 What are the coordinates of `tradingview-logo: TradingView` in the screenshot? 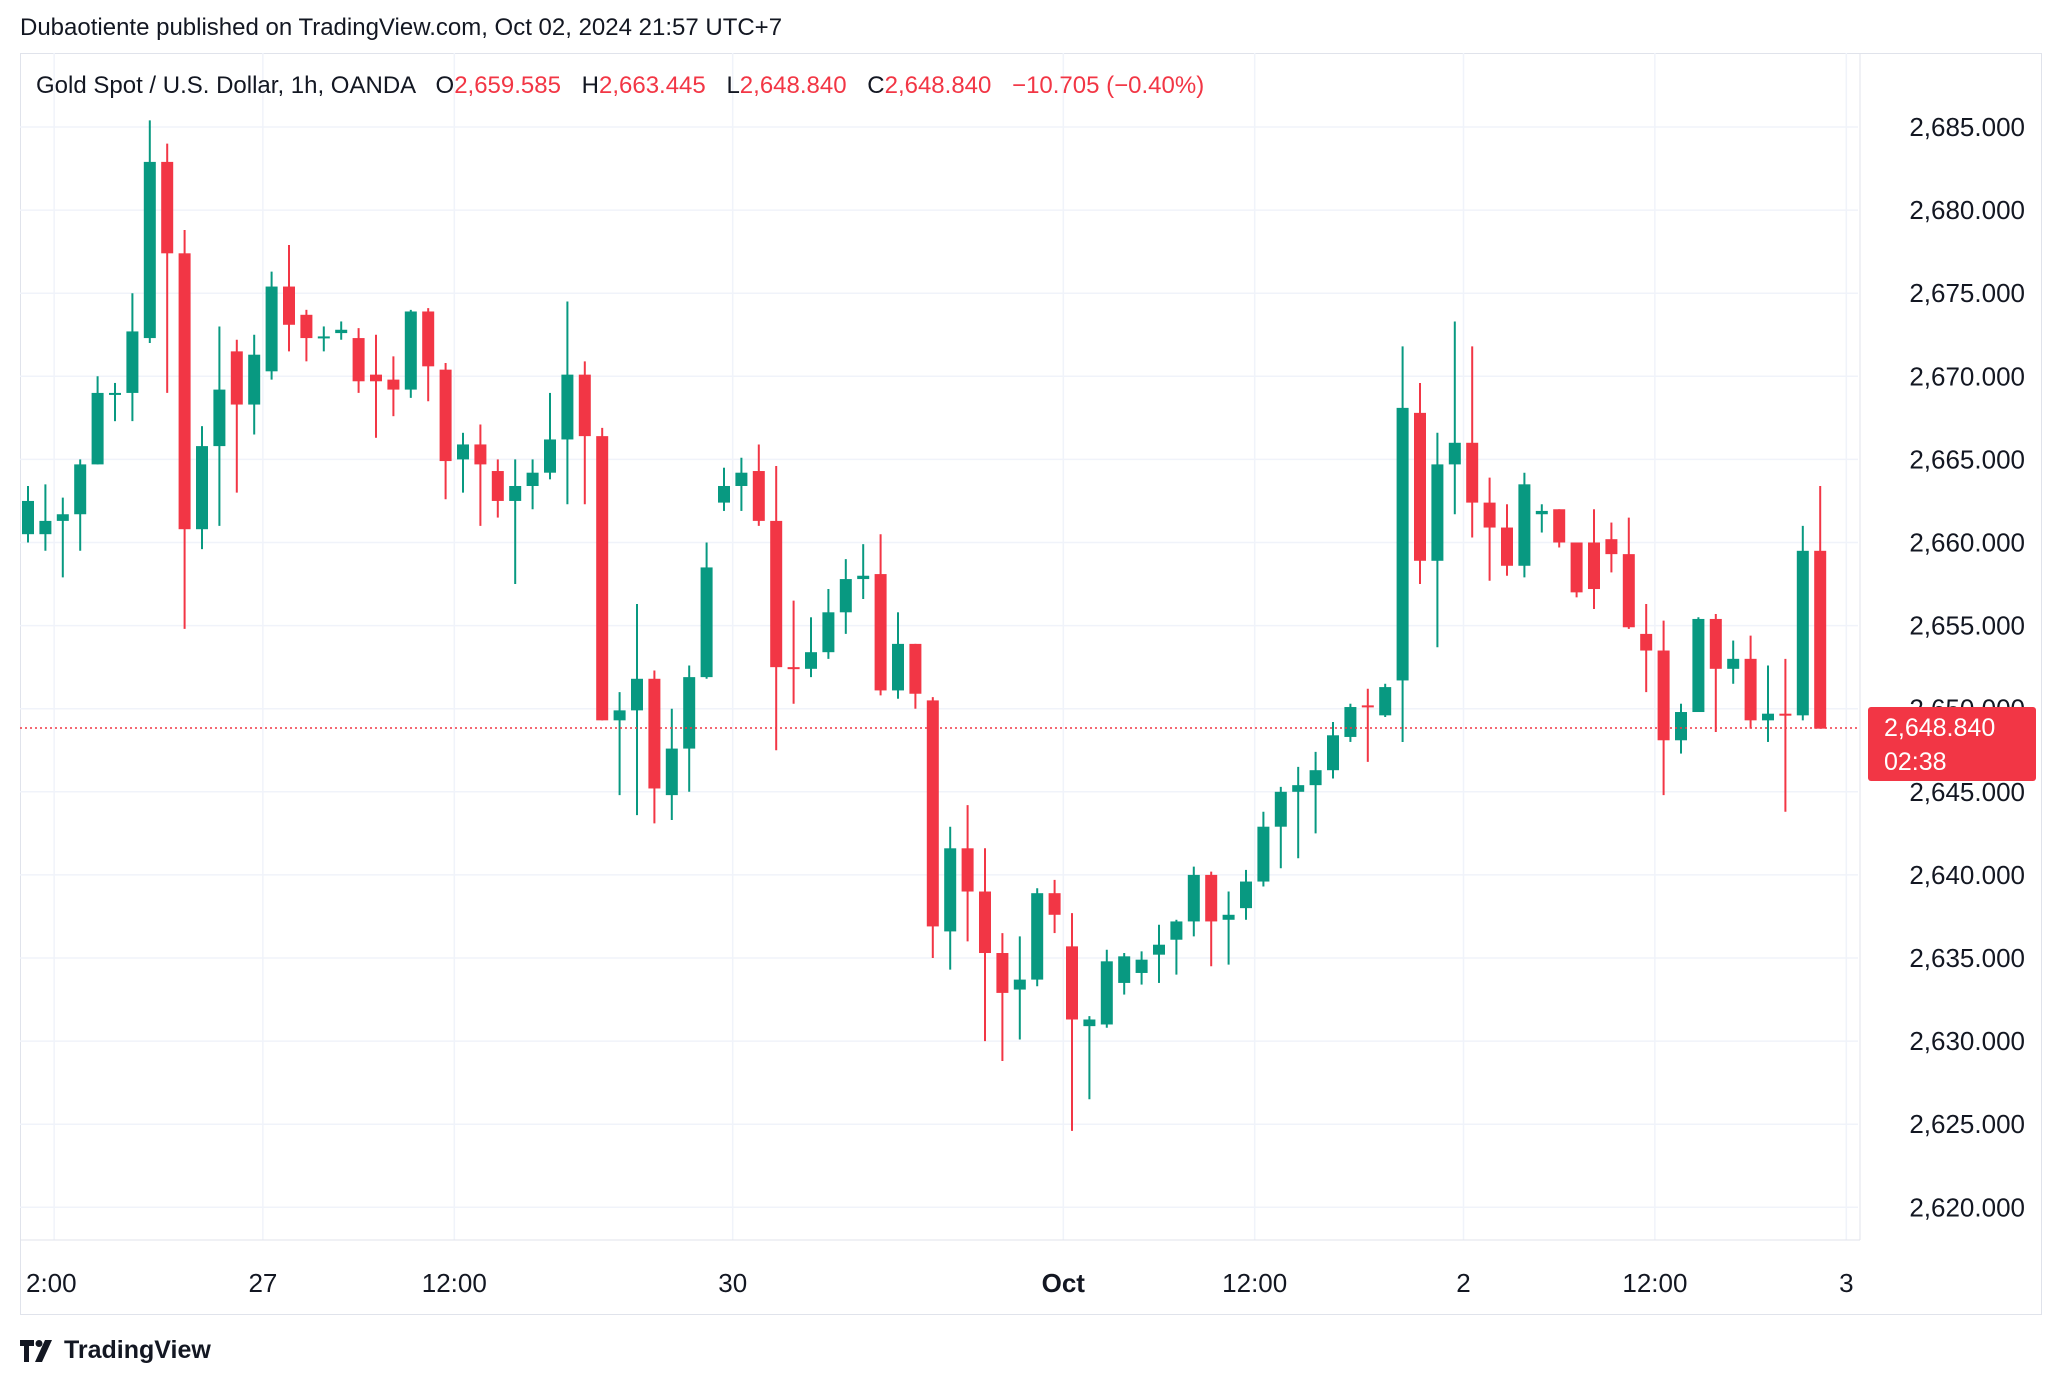 It's located at (115, 1350).